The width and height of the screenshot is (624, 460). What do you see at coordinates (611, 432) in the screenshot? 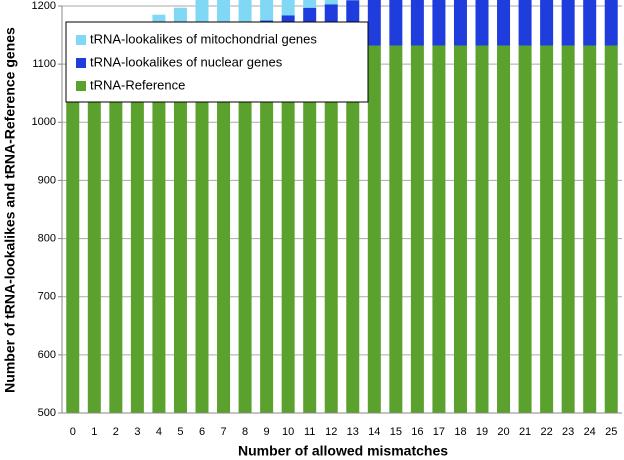
I see `x-tick-label: 25` at bounding box center [611, 432].